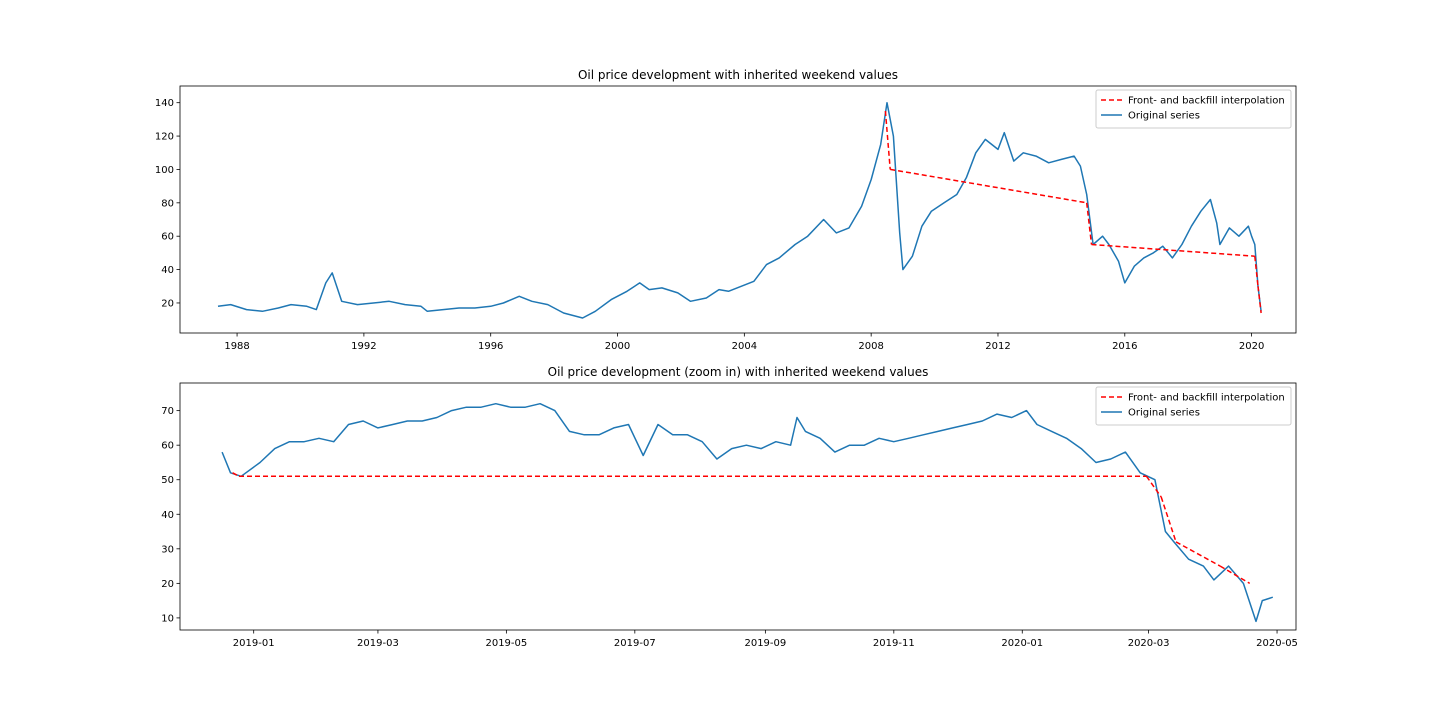 Image resolution: width=1440 pixels, height=720 pixels. What do you see at coordinates (1124, 346) in the screenshot?
I see `x-tick-label: 2016` at bounding box center [1124, 346].